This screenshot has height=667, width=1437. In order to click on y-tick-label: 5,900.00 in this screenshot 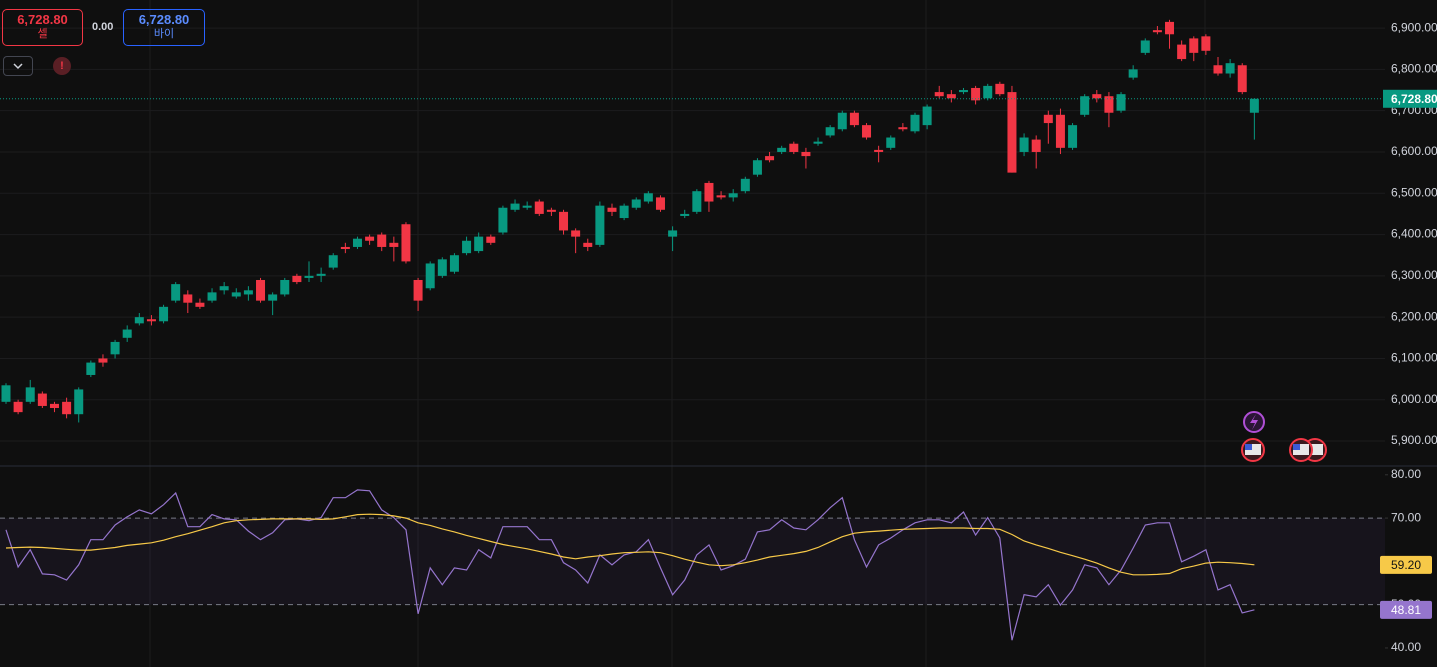, I will do `click(1414, 440)`.